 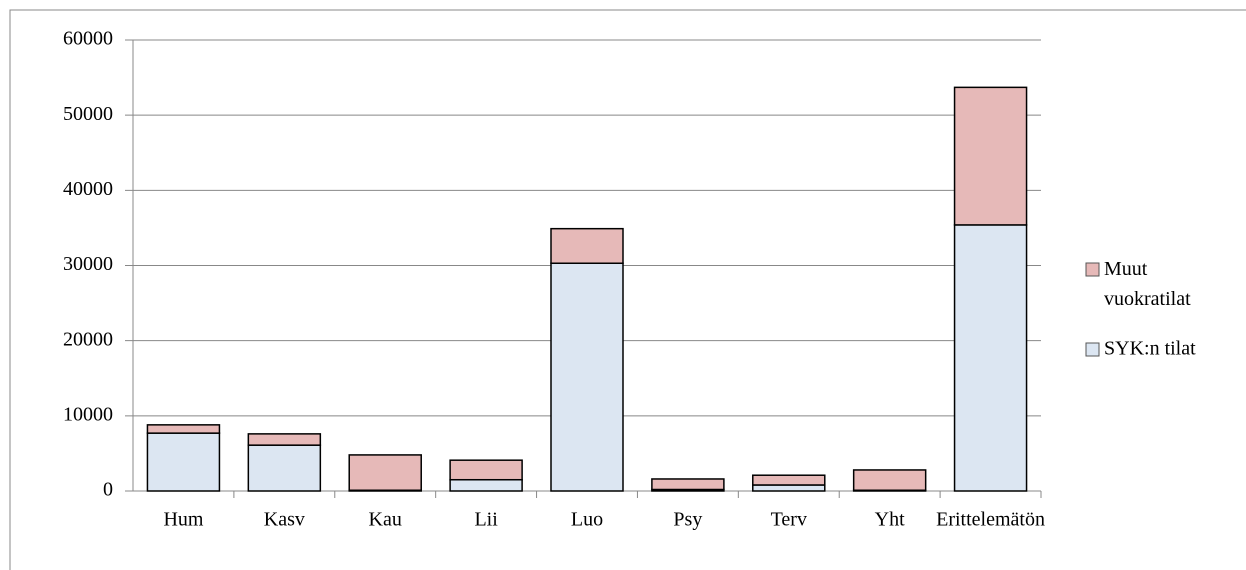 What do you see at coordinates (88, 39) in the screenshot?
I see `y-tick-label: 60000` at bounding box center [88, 39].